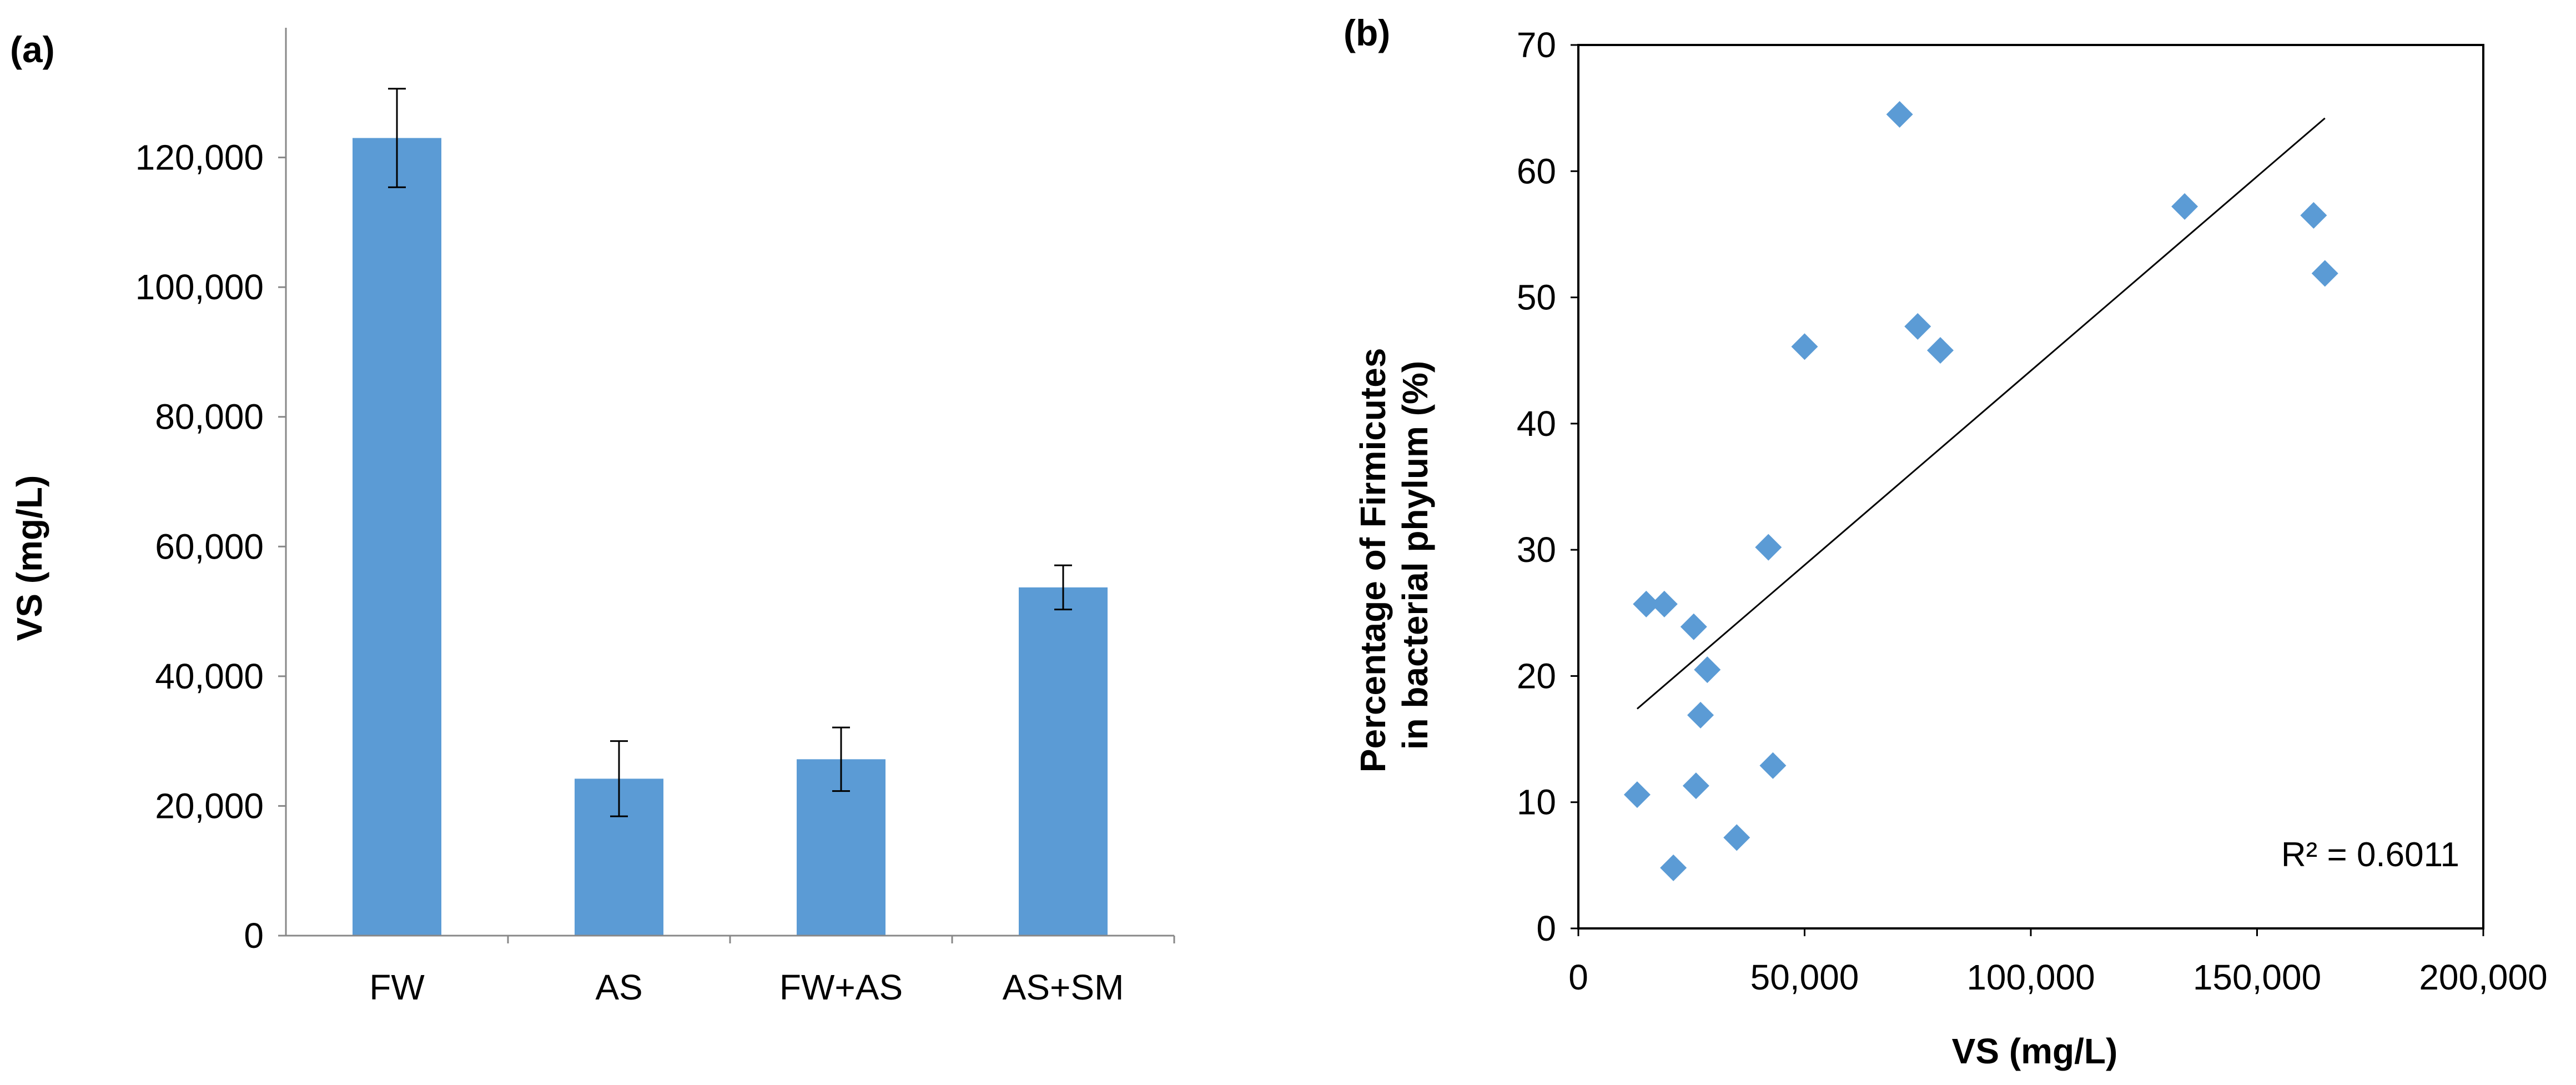 This screenshot has height=1085, width=2576. What do you see at coordinates (1981, 414) in the screenshot?
I see `trendline` at bounding box center [1981, 414].